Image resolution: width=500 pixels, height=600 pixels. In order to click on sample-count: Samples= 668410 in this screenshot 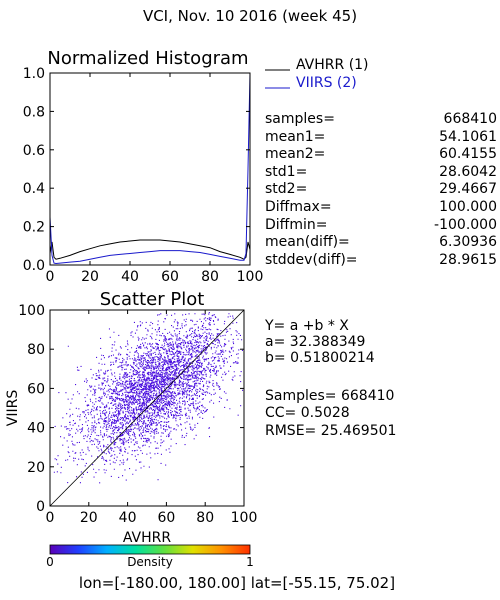, I will do `click(330, 396)`.